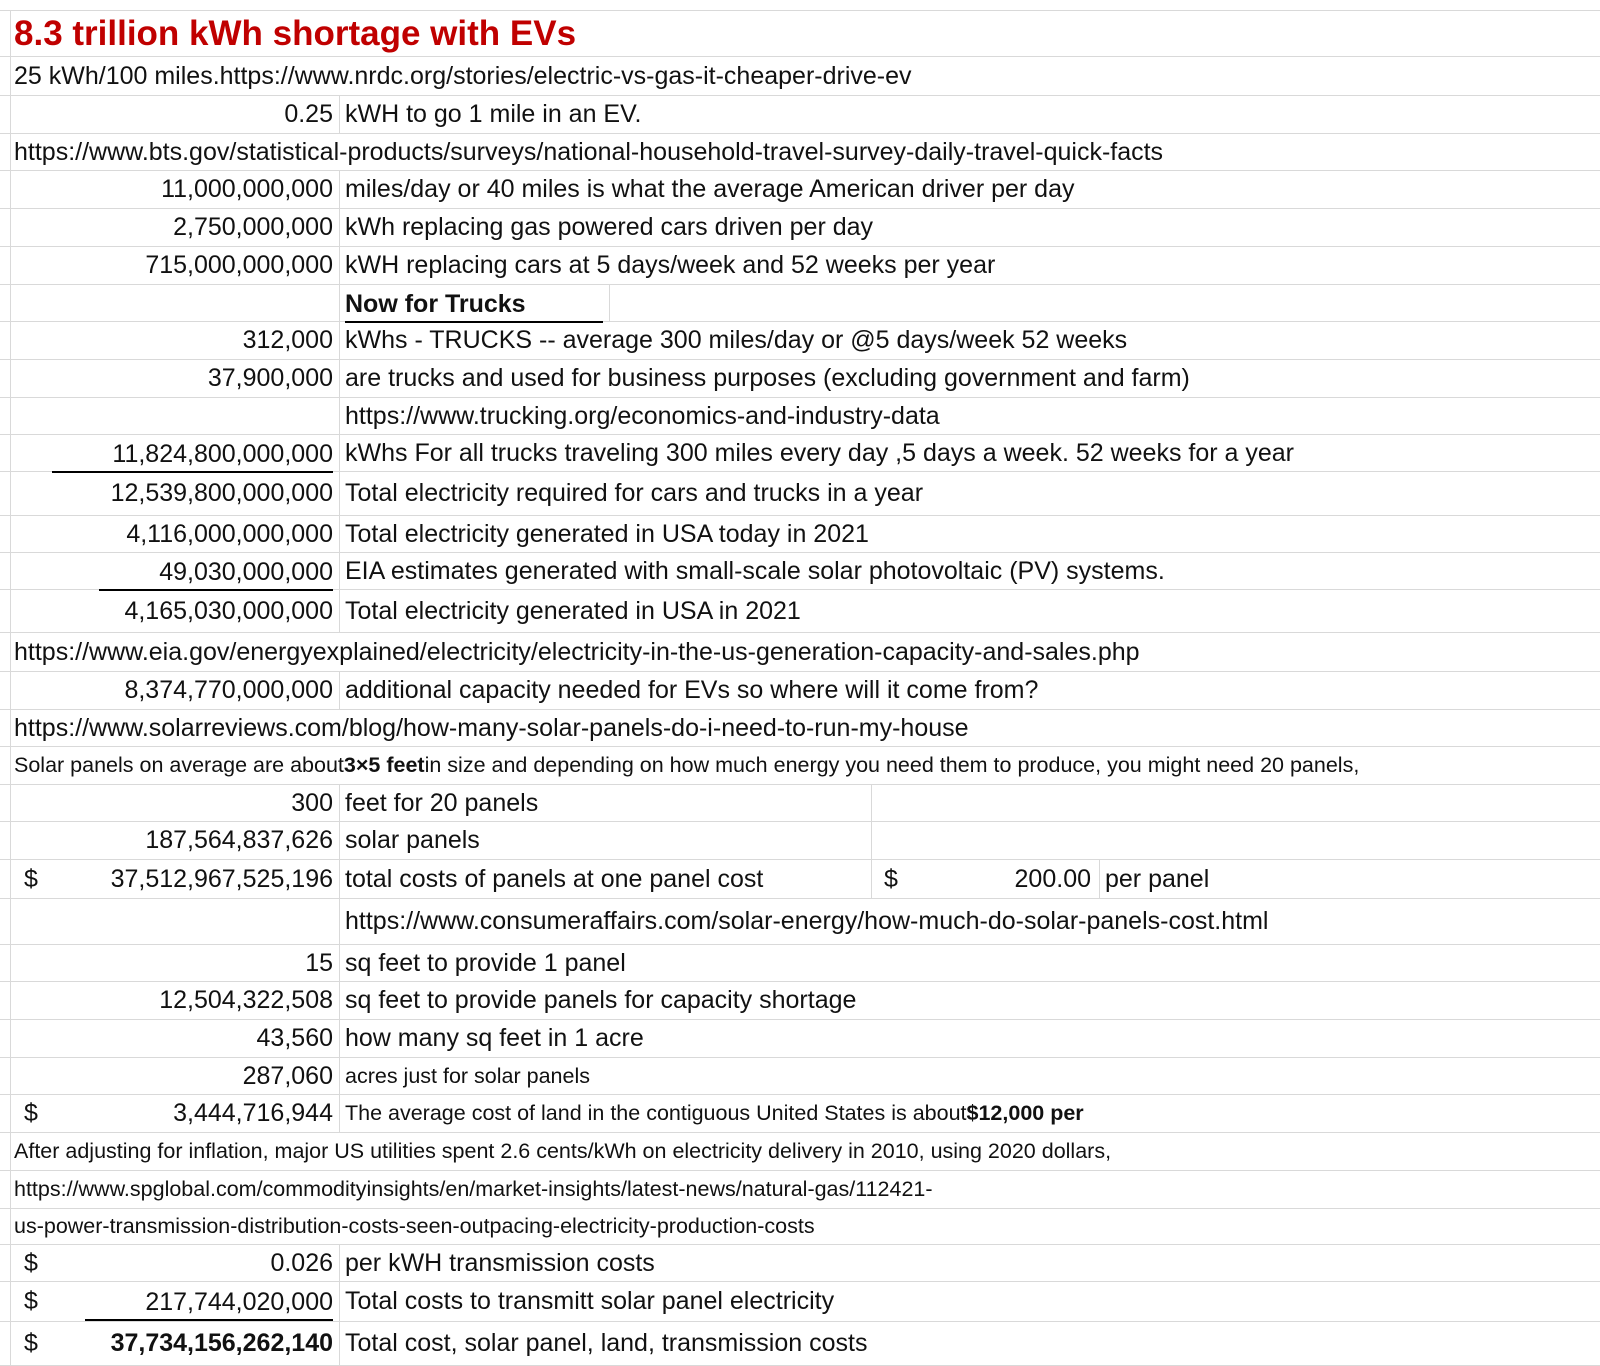  What do you see at coordinates (175, 690) in the screenshot?
I see `cell-value: 8,374,770,000,000` at bounding box center [175, 690].